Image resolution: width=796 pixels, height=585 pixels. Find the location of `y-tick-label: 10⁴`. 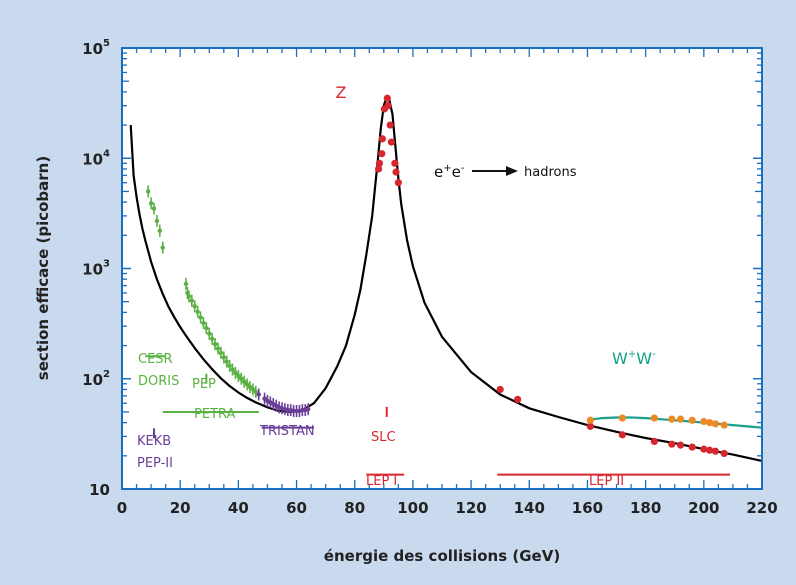

y-tick-label: 10⁴ is located at coordinates (96, 158).